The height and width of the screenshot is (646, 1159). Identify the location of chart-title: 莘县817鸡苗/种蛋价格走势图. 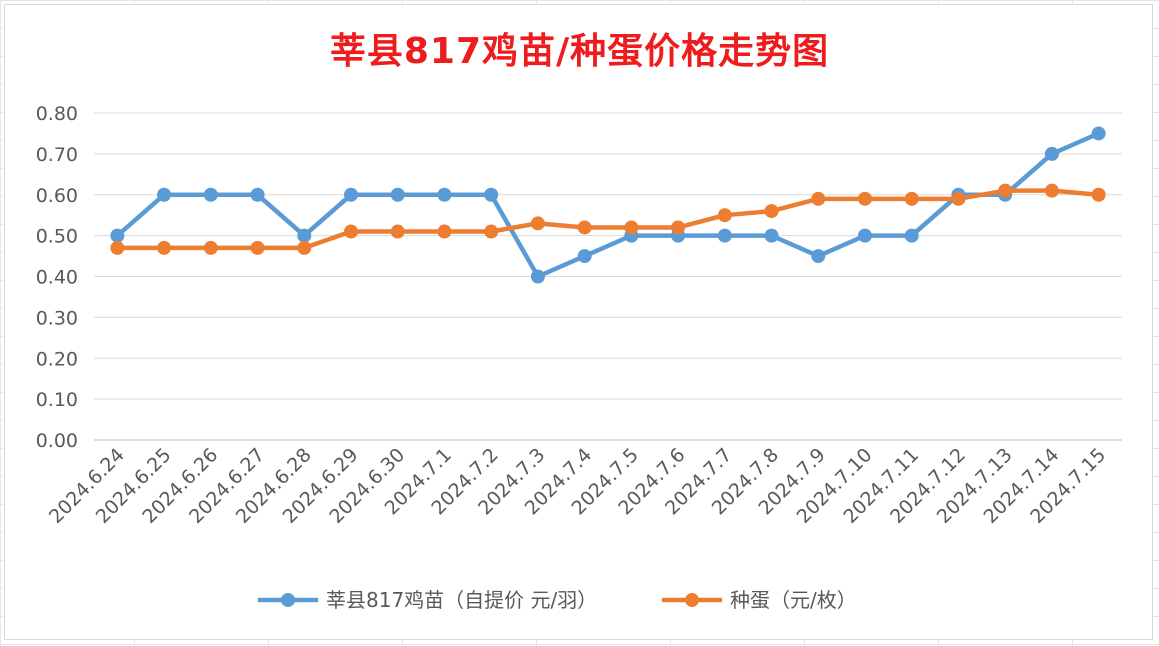
(579, 51).